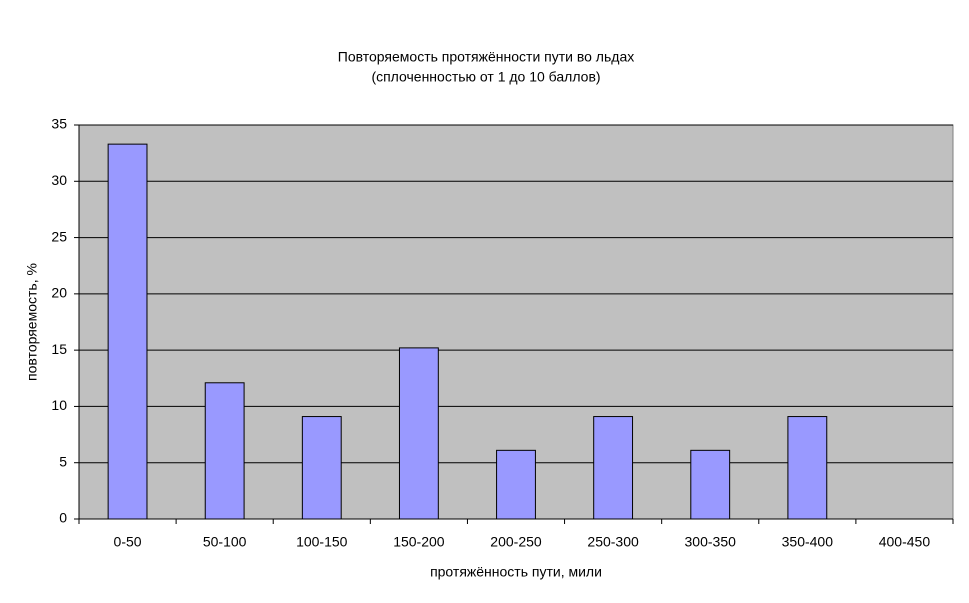  Describe the element at coordinates (32, 322) in the screenshot. I see `y-axis-label: повторяемость, %` at that location.